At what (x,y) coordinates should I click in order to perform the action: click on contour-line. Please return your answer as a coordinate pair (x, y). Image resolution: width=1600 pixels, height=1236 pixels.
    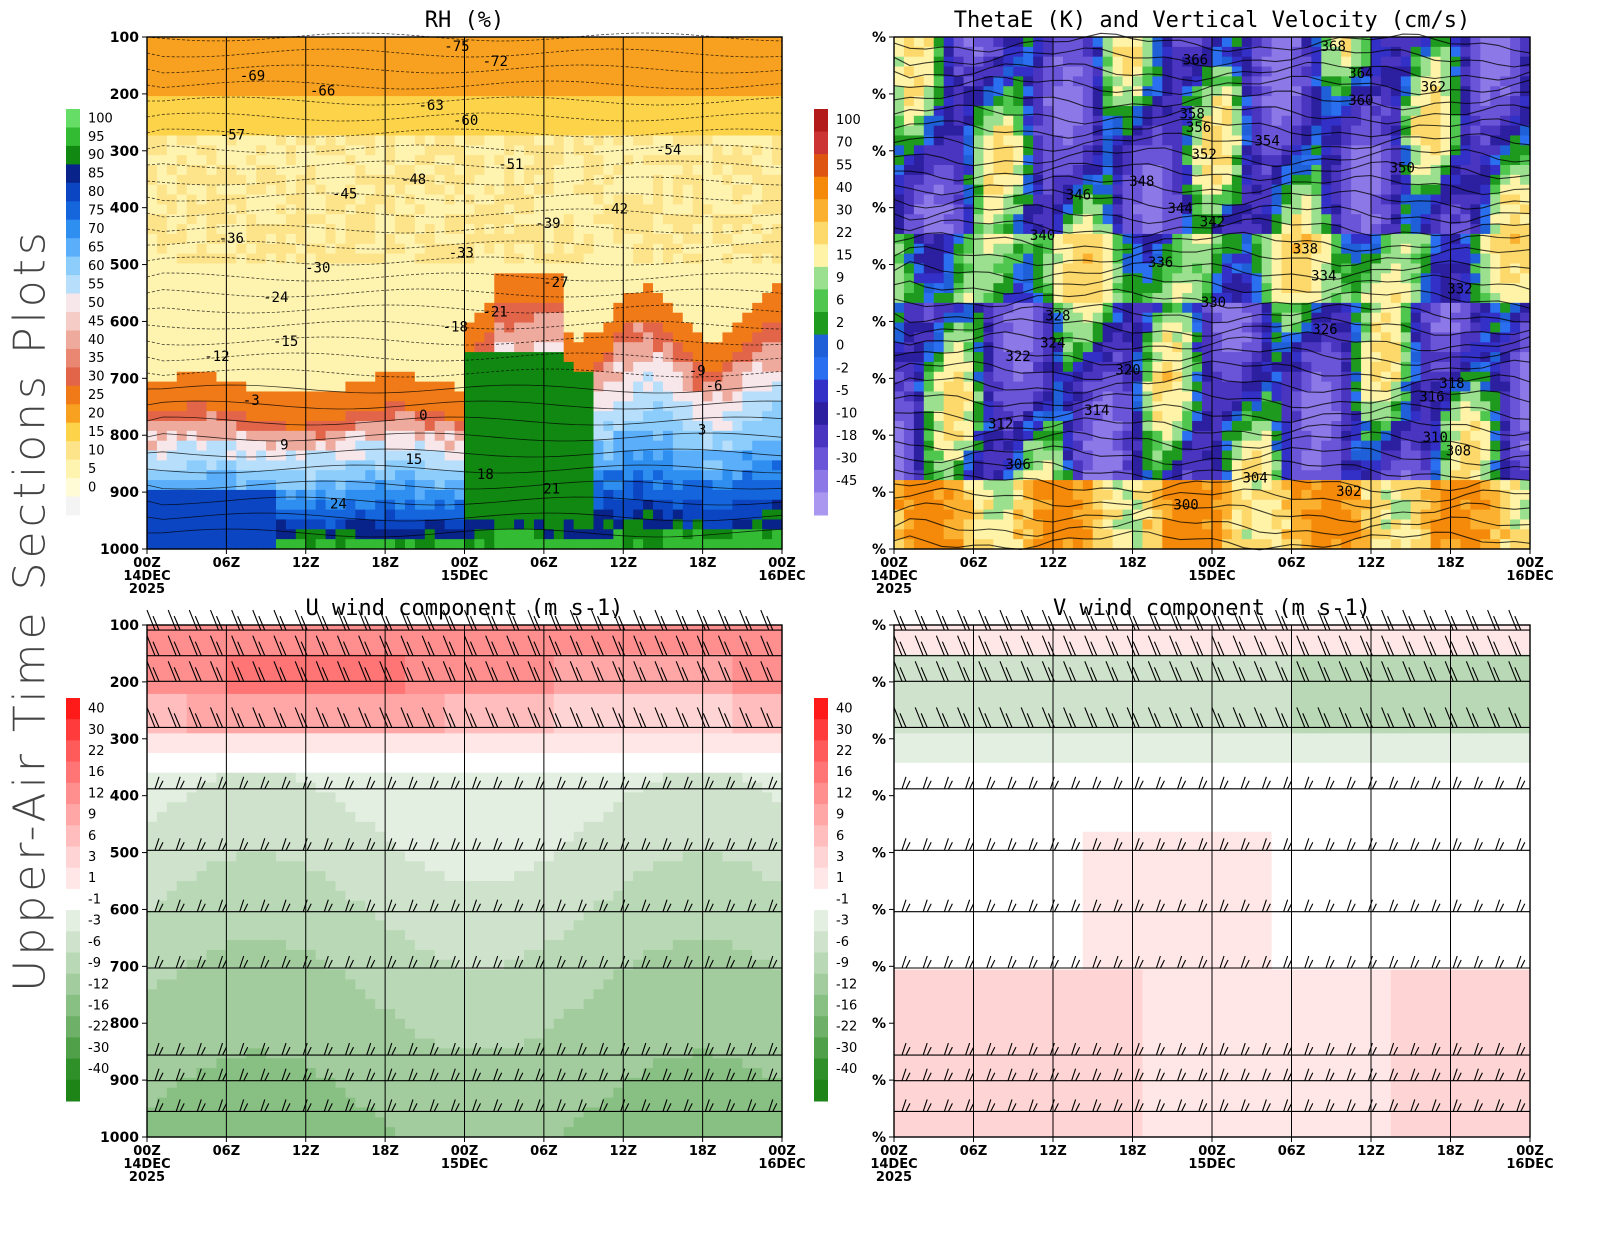
    Looking at the image, I should click on (464, 357).